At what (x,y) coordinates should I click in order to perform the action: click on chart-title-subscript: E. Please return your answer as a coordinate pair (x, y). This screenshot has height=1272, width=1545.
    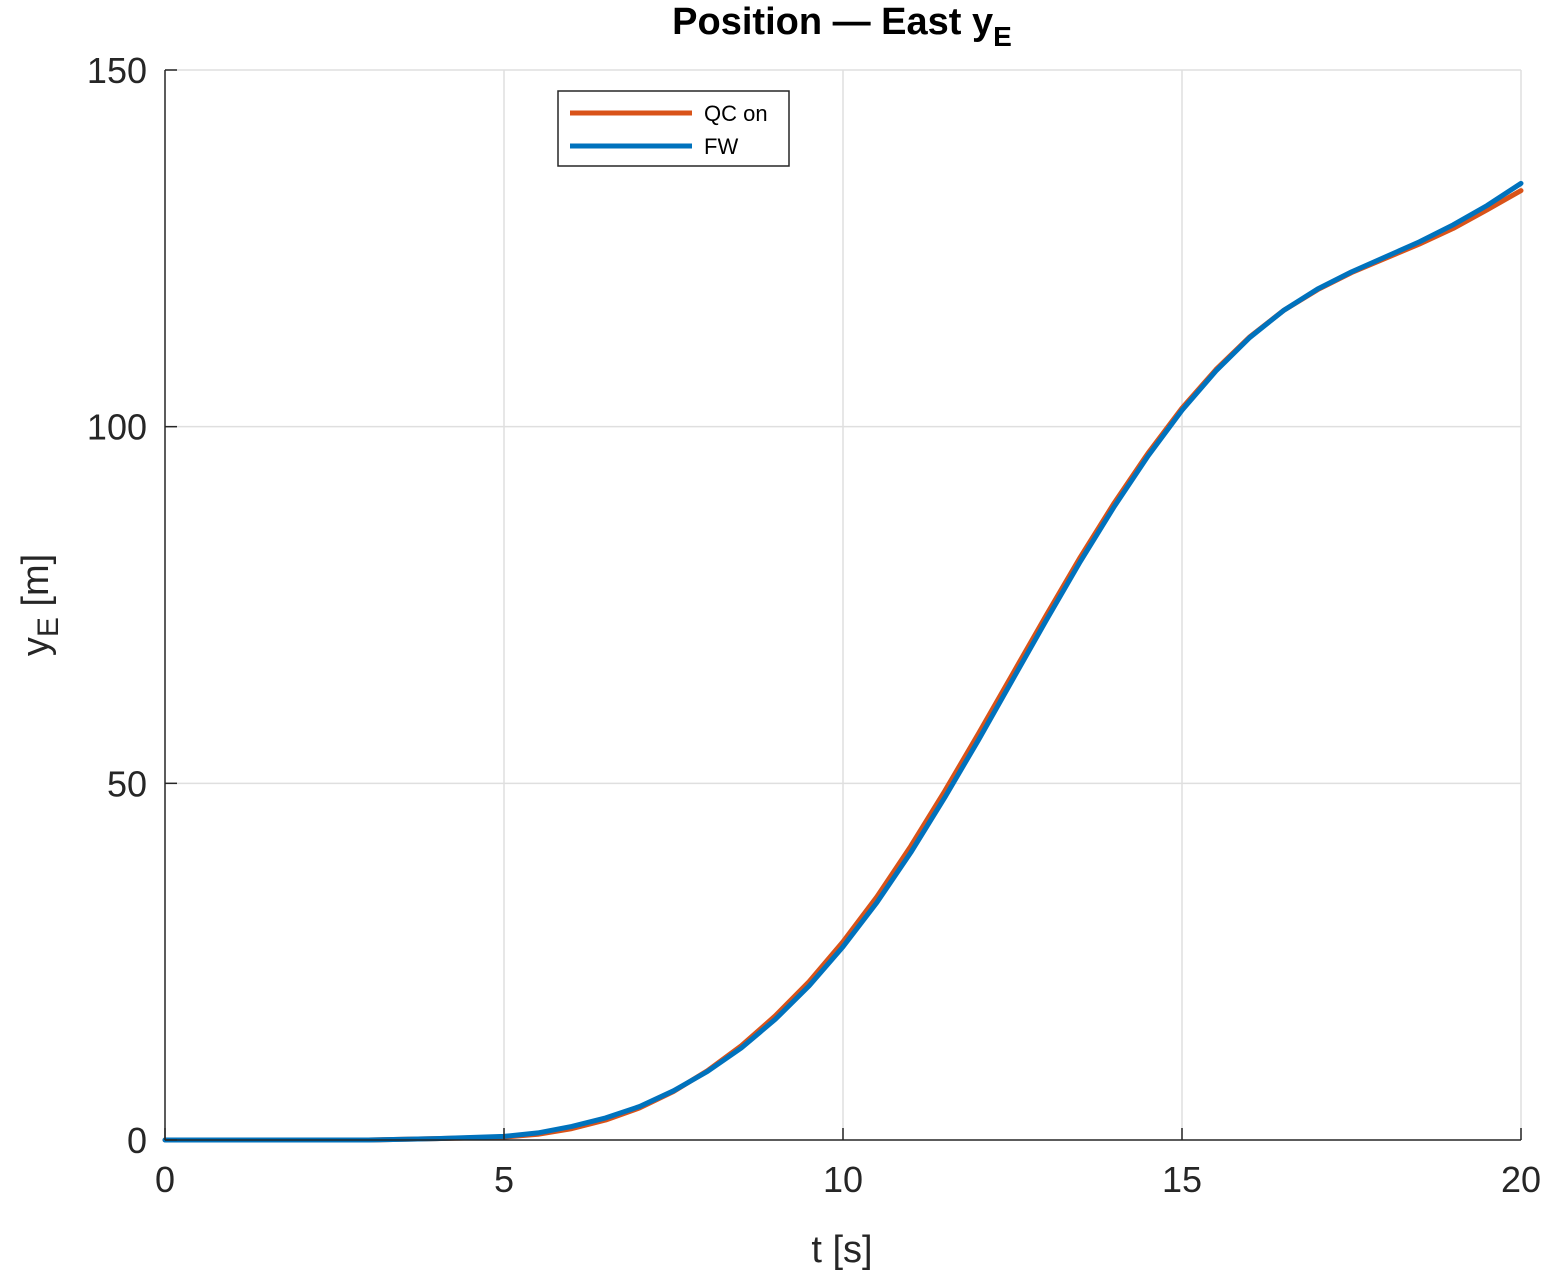
    Looking at the image, I should click on (1002, 36).